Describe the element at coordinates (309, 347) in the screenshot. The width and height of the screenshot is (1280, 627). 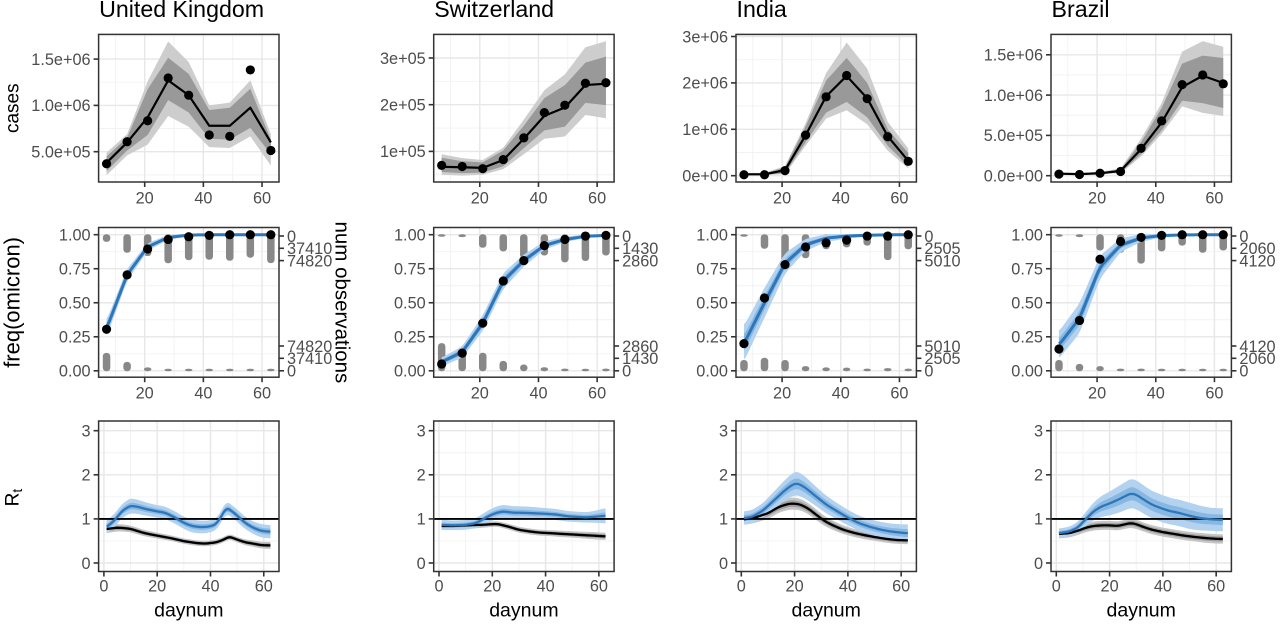
I see `svg-text: 74820` at that location.